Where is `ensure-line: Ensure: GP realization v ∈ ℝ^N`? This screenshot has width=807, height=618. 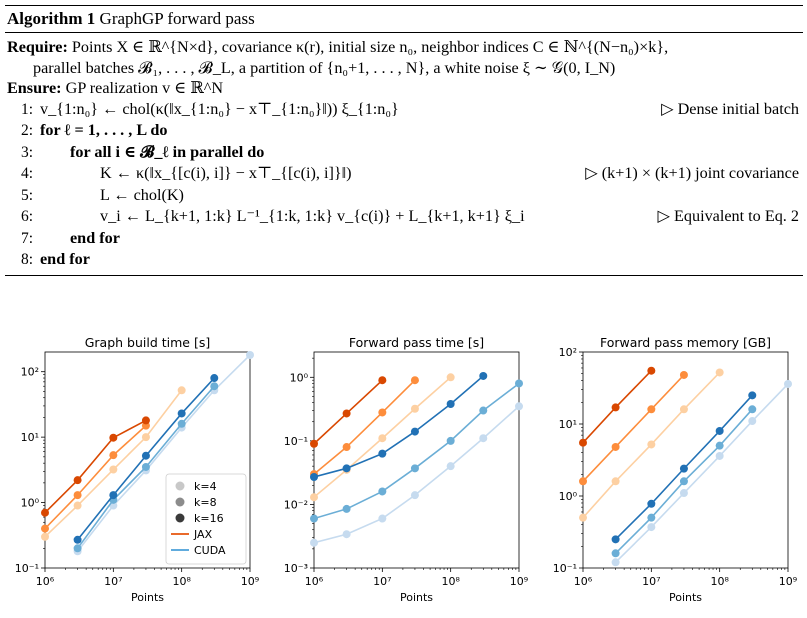 ensure-line: Ensure: GP realization v ∈ ℝ^N is located at coordinates (404, 88).